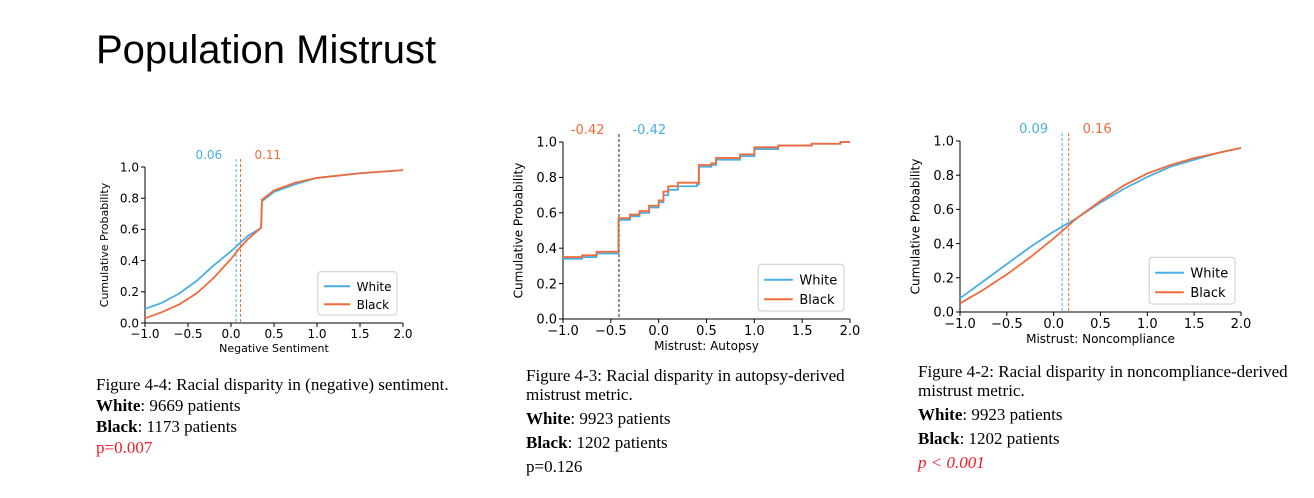 The width and height of the screenshot is (1314, 498). What do you see at coordinates (187, 426) in the screenshot?
I see `black-count: : 1173 patients` at bounding box center [187, 426].